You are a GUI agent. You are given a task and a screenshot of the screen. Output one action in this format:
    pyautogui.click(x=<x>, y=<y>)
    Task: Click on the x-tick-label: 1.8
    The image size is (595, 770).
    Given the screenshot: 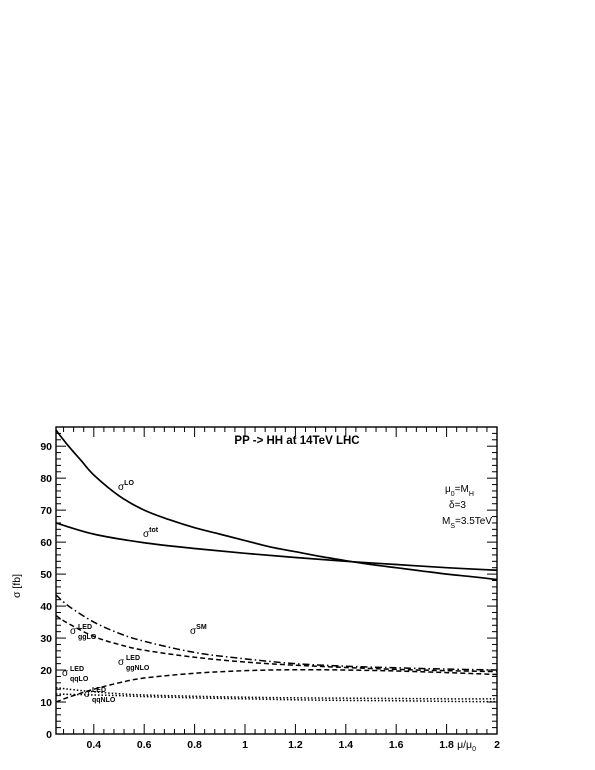 What is the action you would take?
    pyautogui.click(x=446, y=745)
    